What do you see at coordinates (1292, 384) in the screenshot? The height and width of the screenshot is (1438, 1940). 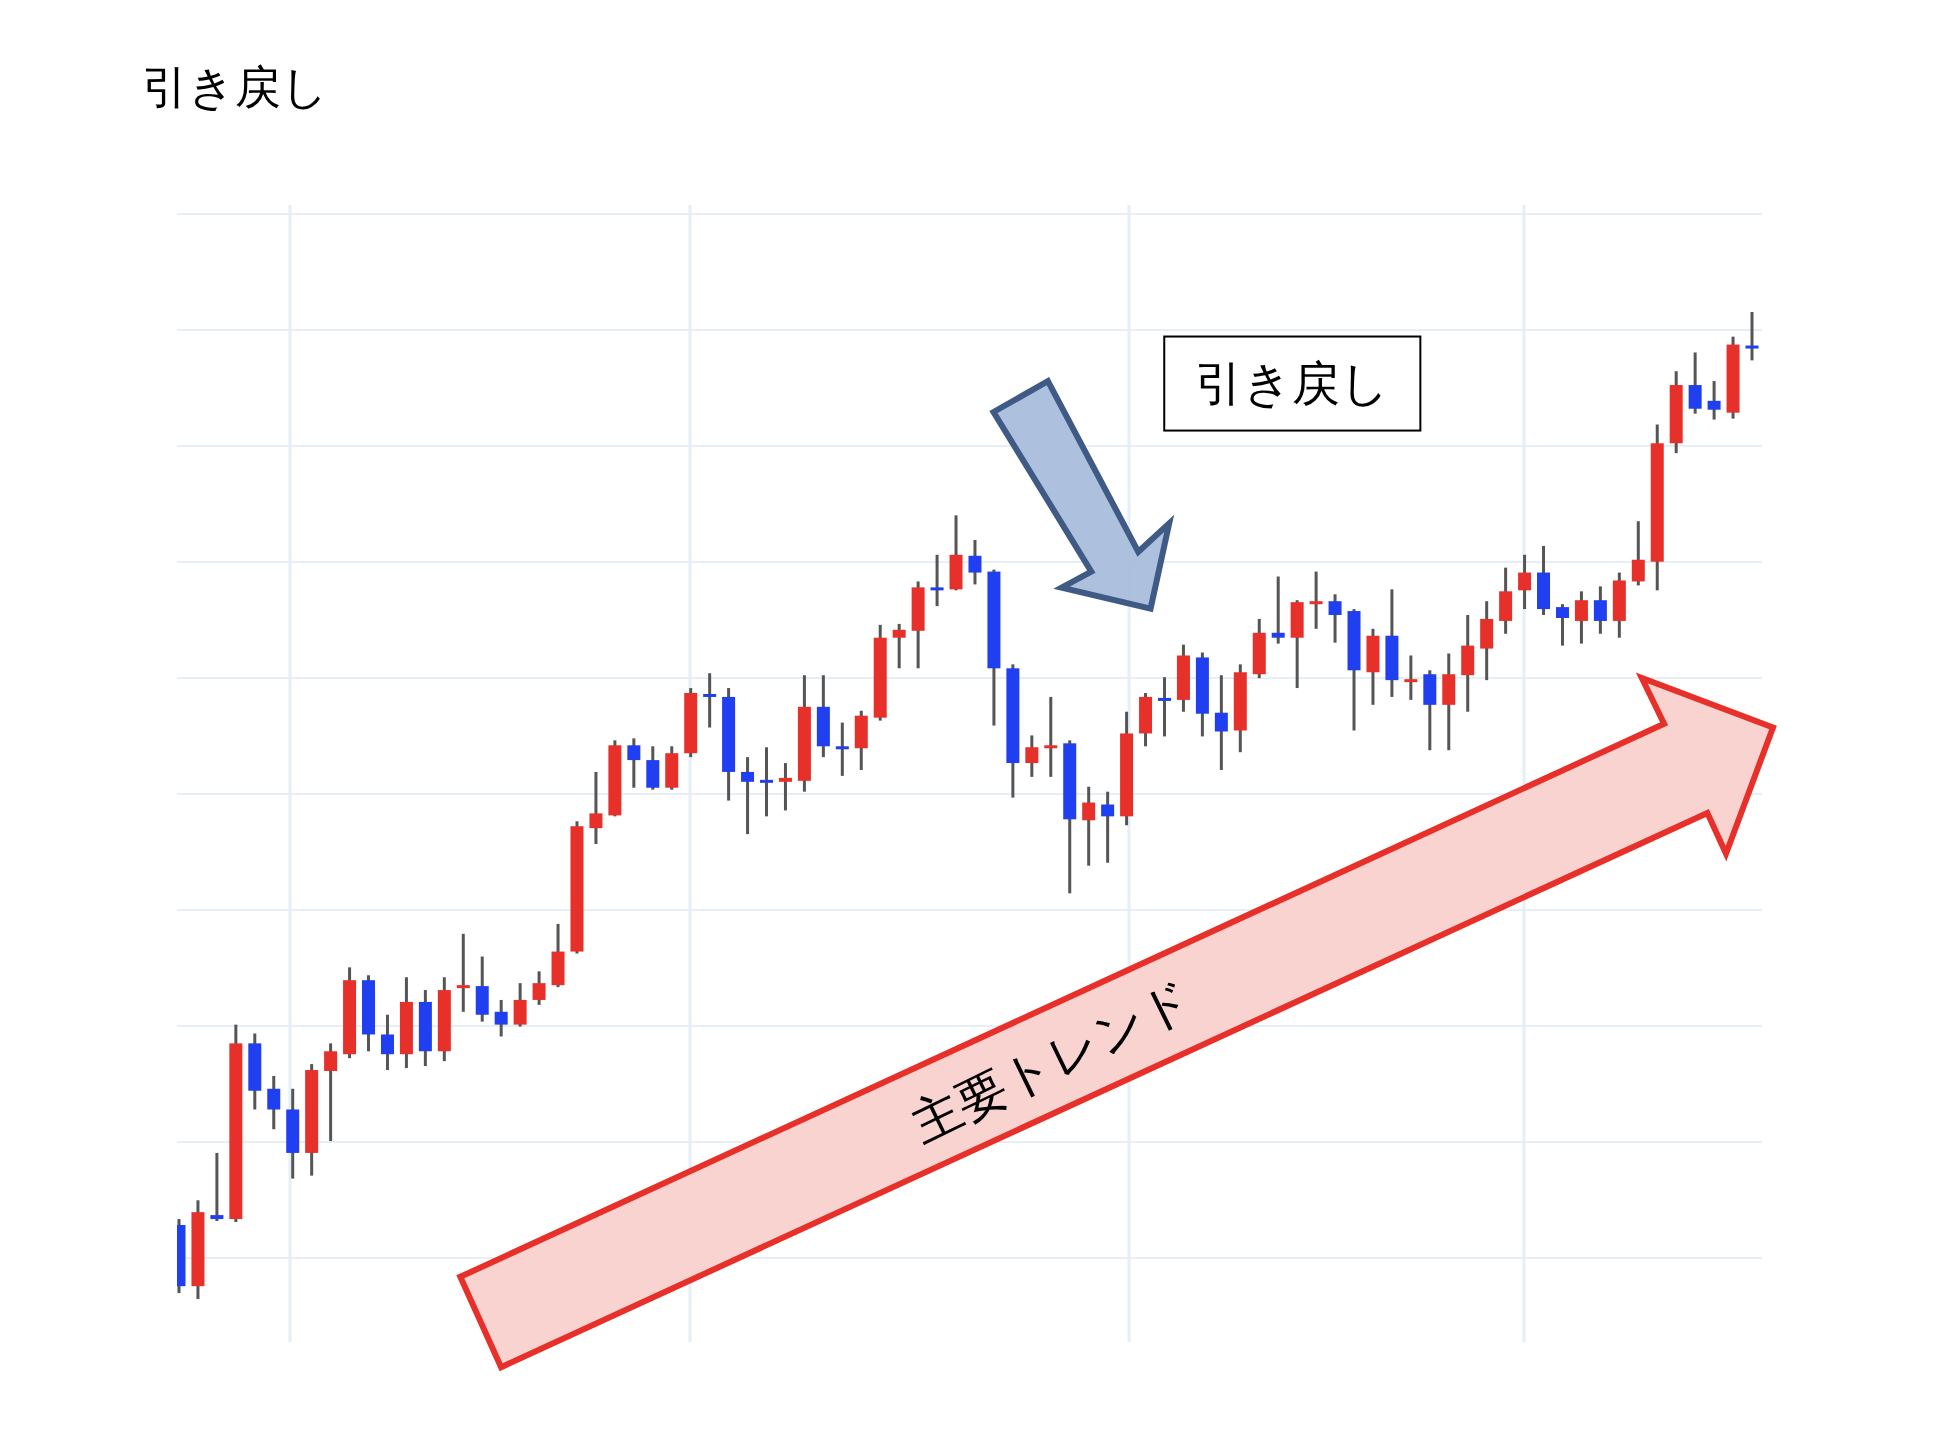 I see `annotation: 引き戻し` at bounding box center [1292, 384].